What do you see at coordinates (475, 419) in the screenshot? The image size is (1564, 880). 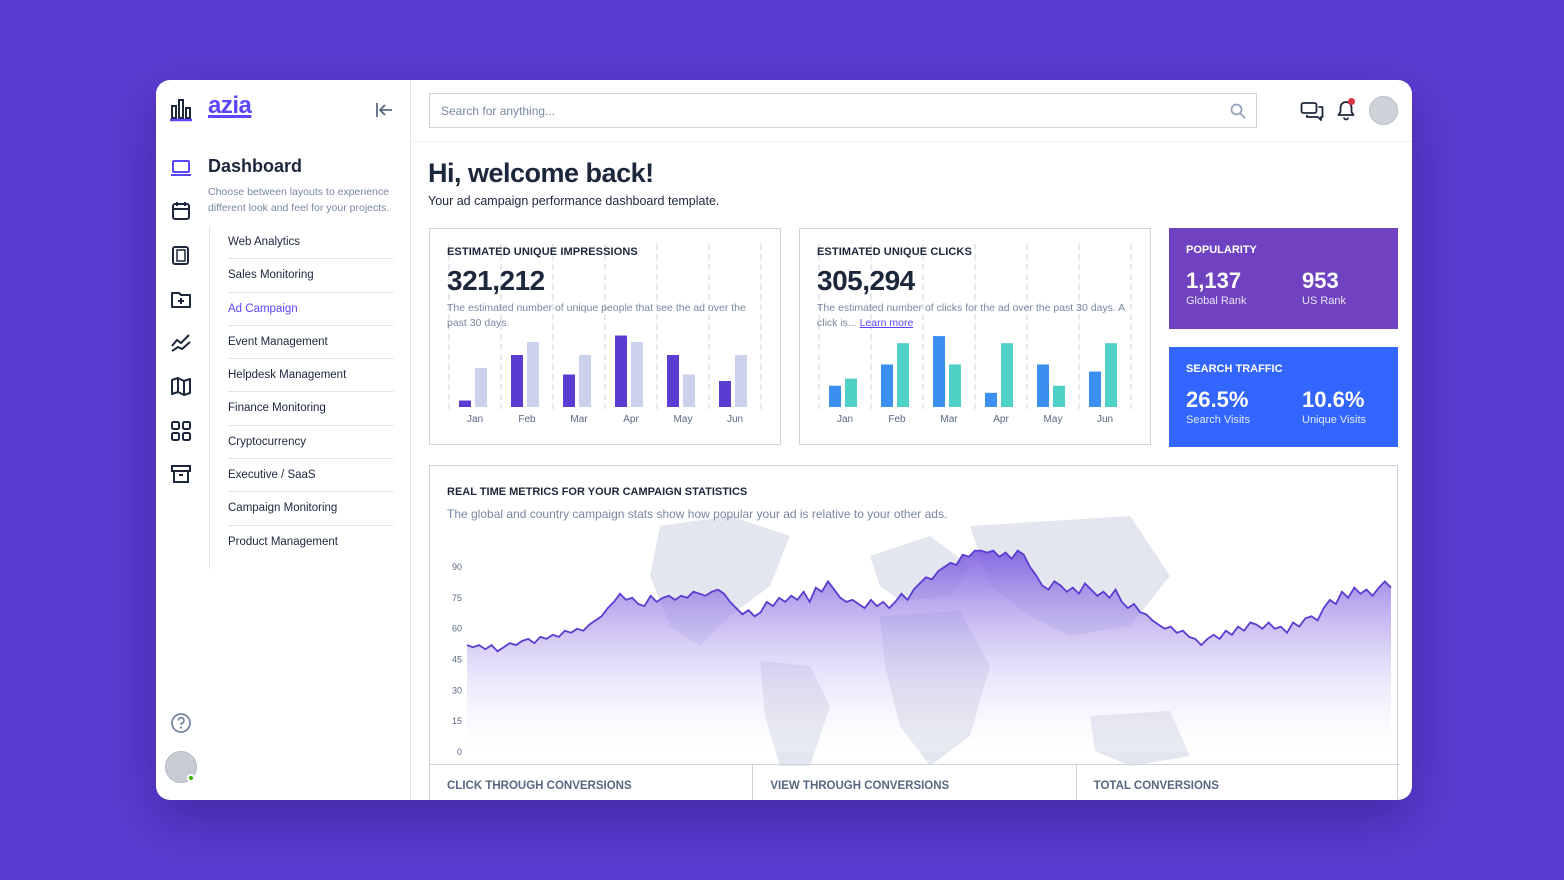 I see `impressions-x-tick-label: Jan` at bounding box center [475, 419].